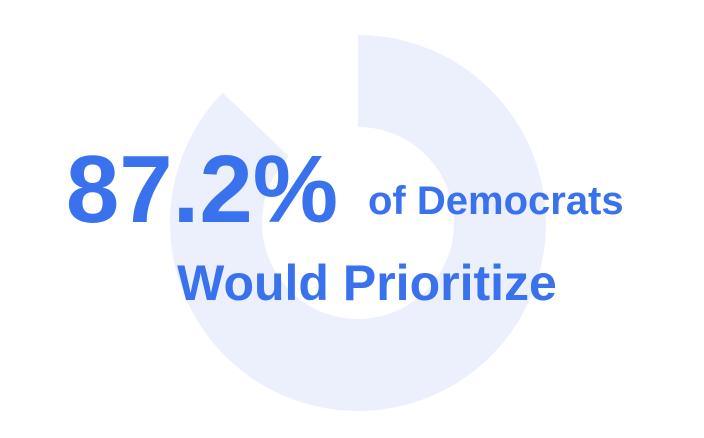  Describe the element at coordinates (367, 283) in the screenshot. I see `caption: Would Prioritize` at that location.